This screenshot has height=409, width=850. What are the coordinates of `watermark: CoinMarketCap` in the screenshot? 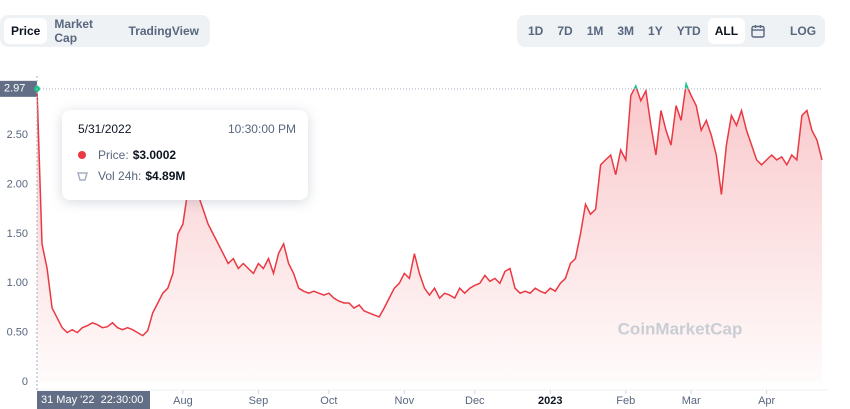 It's located at (680, 328).